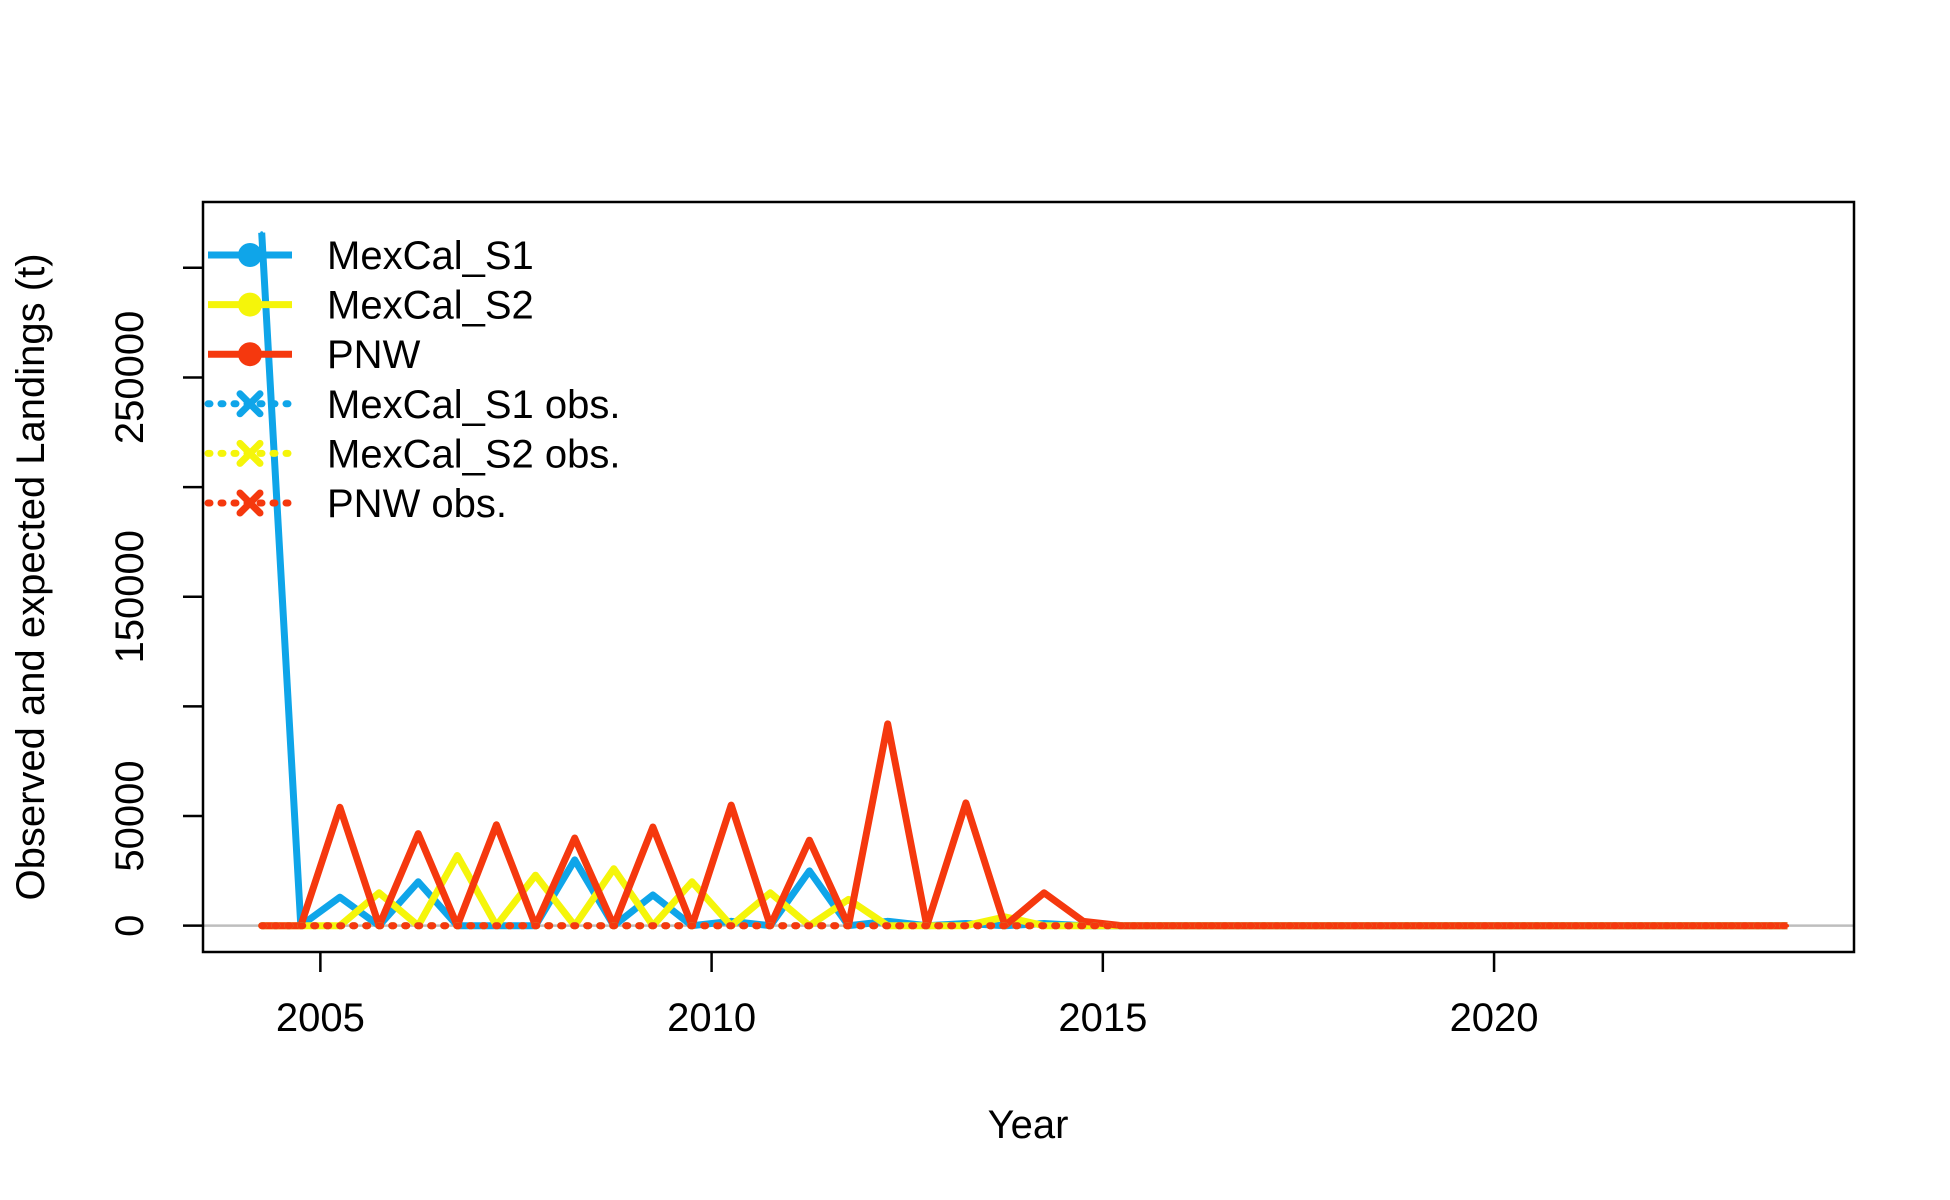 This screenshot has width=1950, height=1200. I want to click on legend-label: MexCal_S2 obs., so click(473, 454).